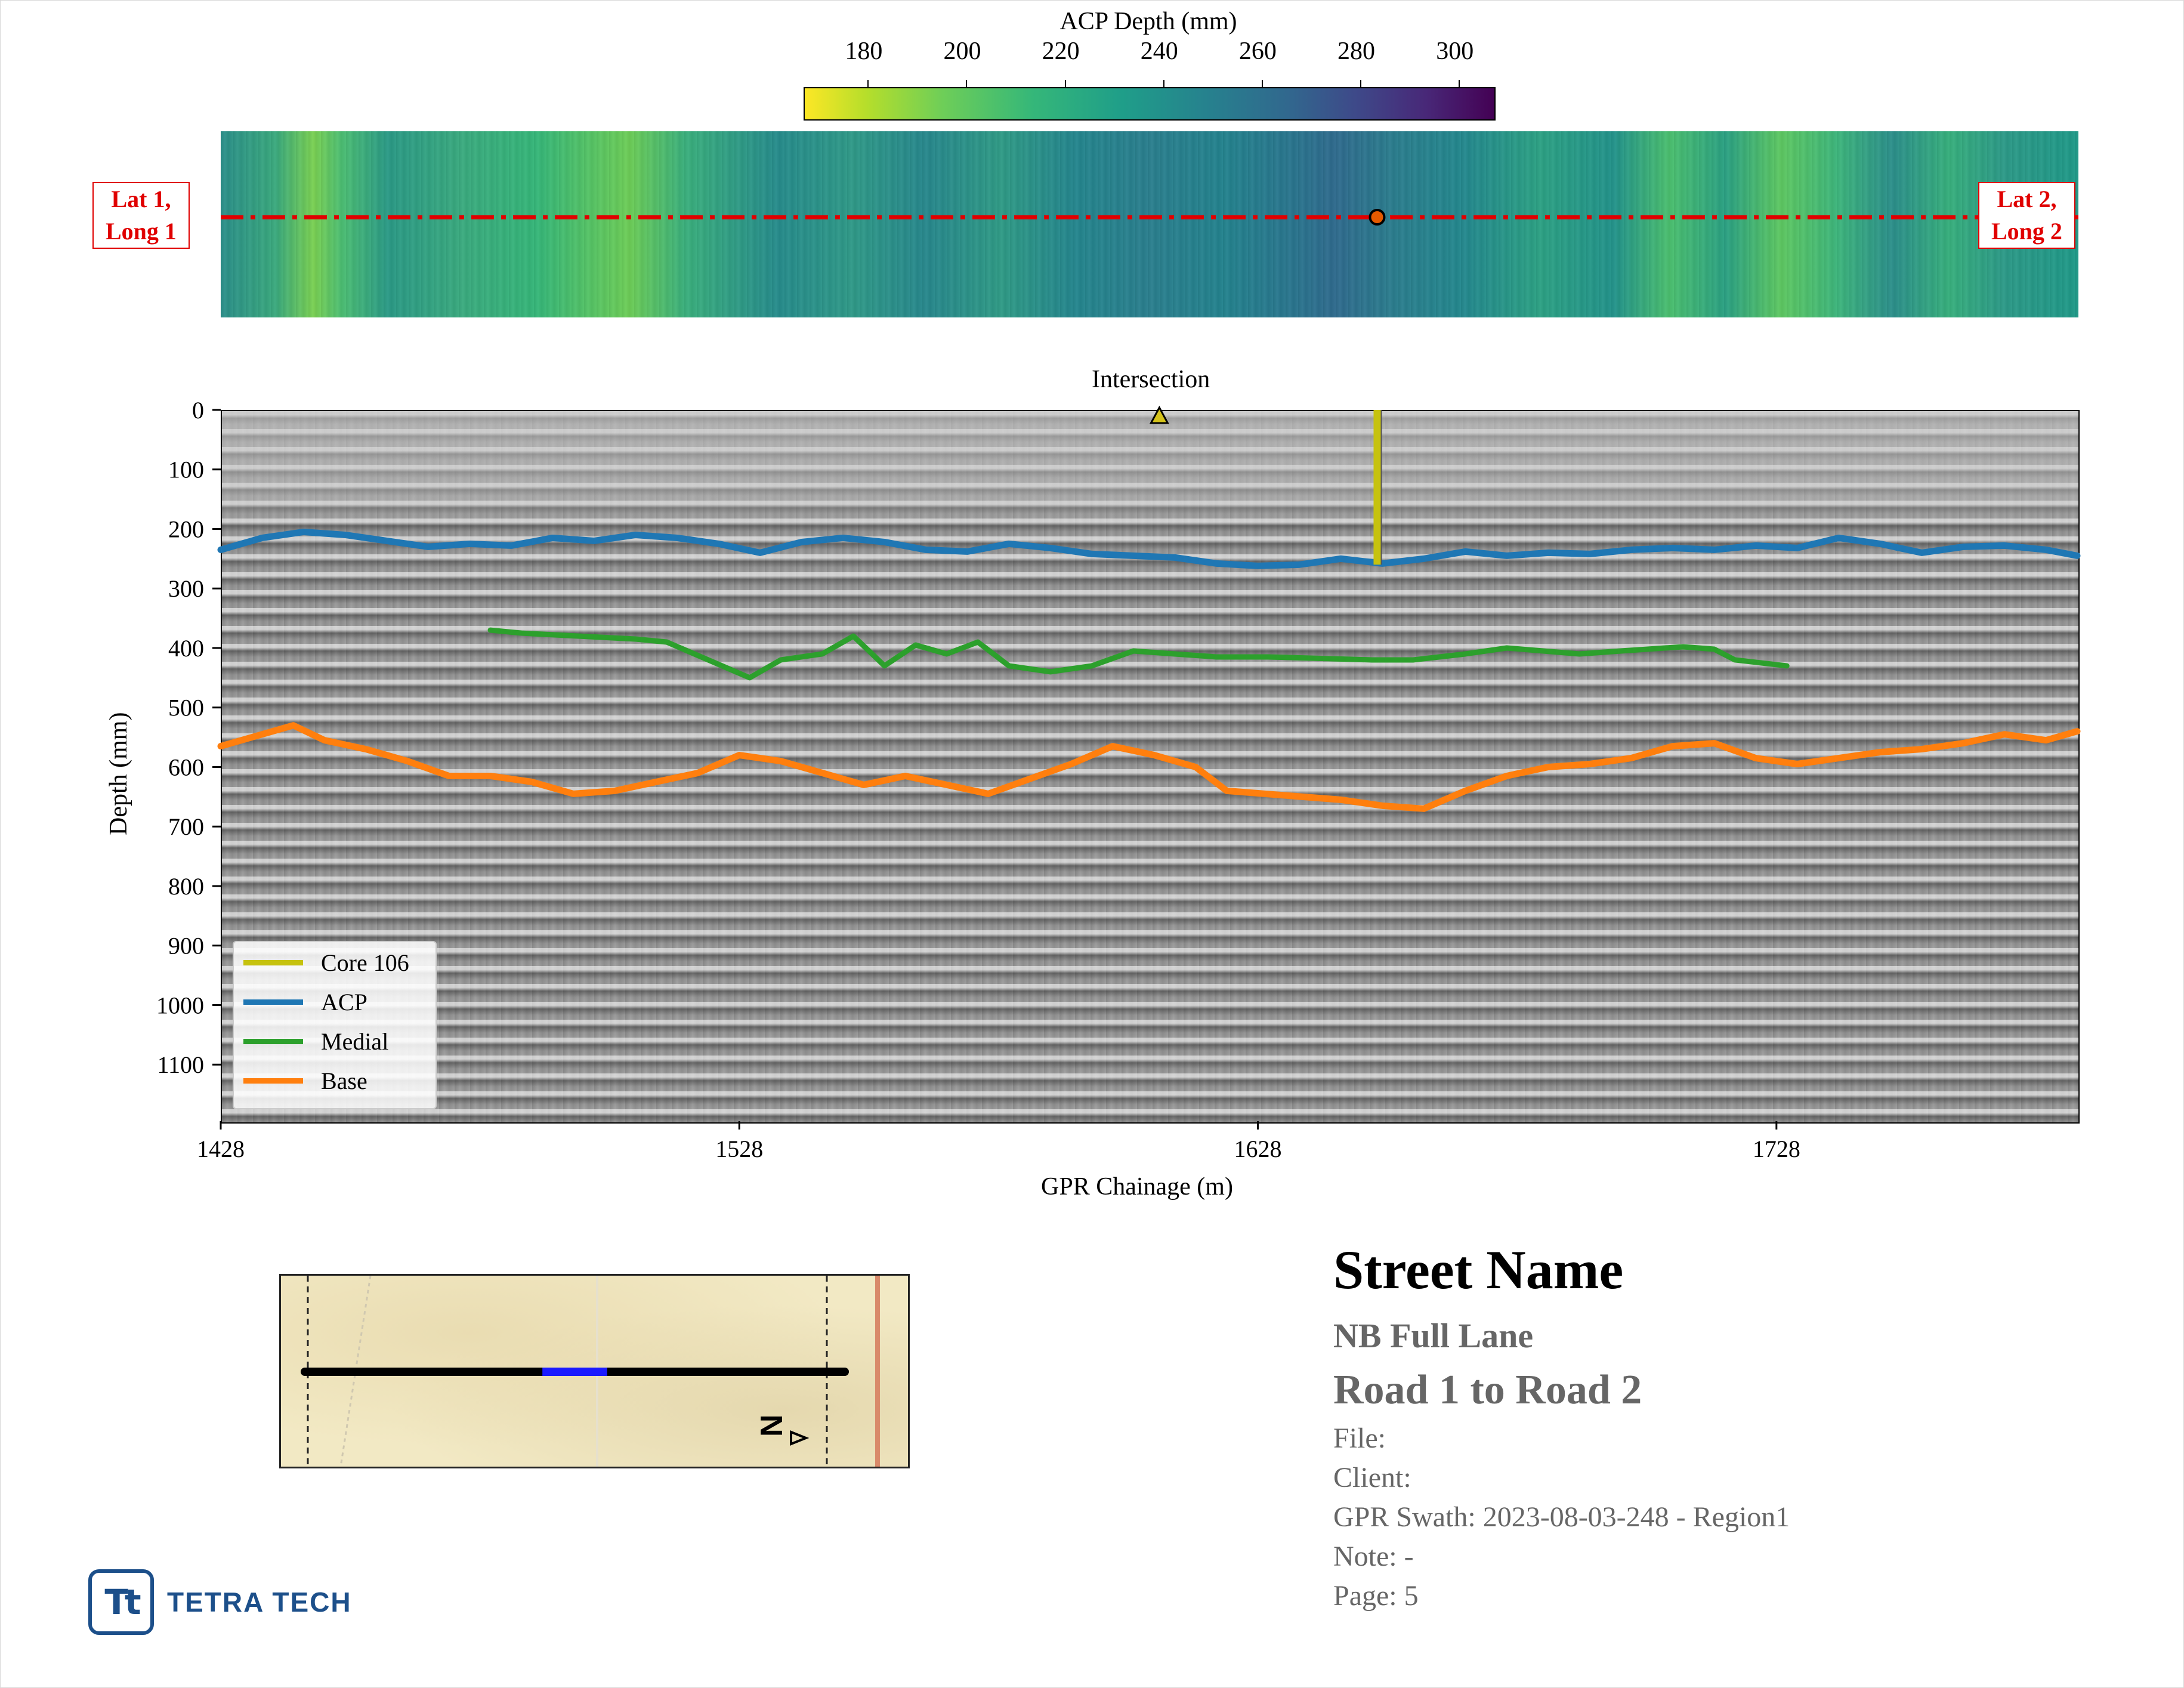  What do you see at coordinates (2027, 231) in the screenshot?
I see `end-long-label: Long 2` at bounding box center [2027, 231].